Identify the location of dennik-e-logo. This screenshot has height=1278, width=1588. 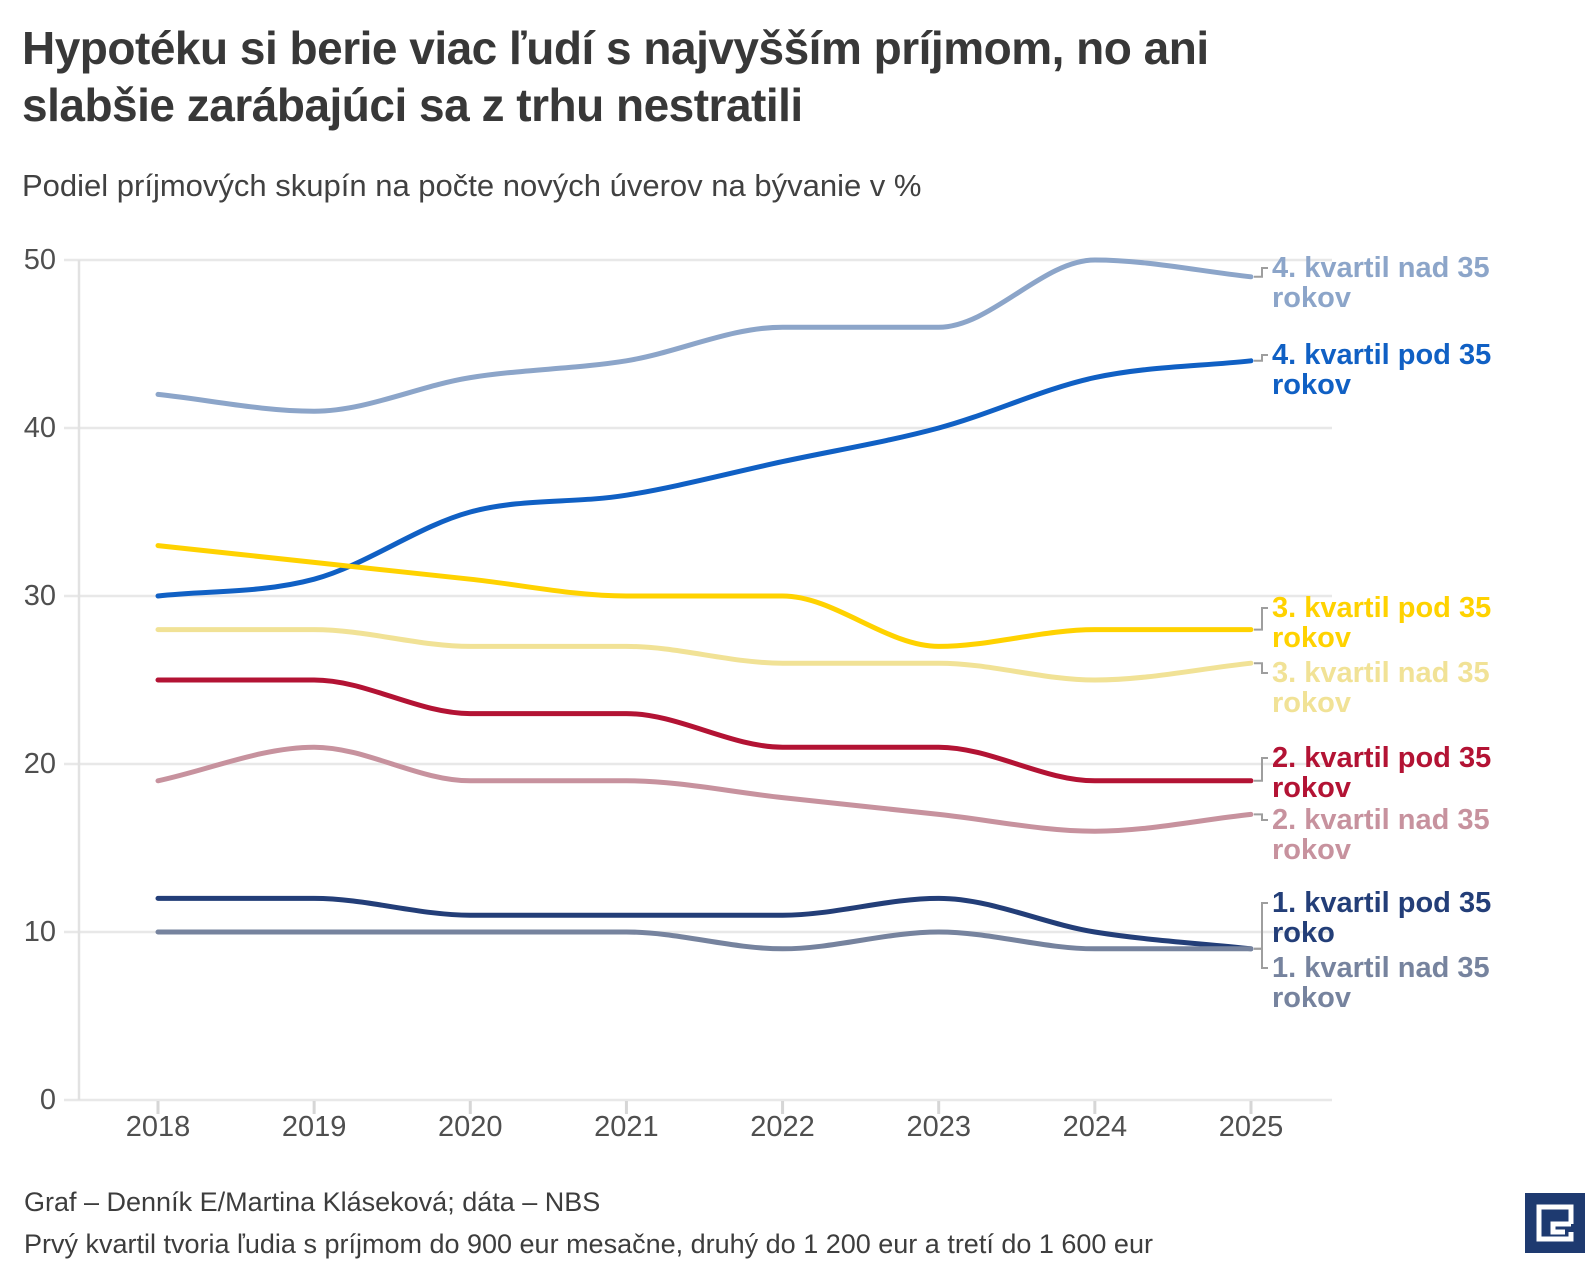
(1555, 1223).